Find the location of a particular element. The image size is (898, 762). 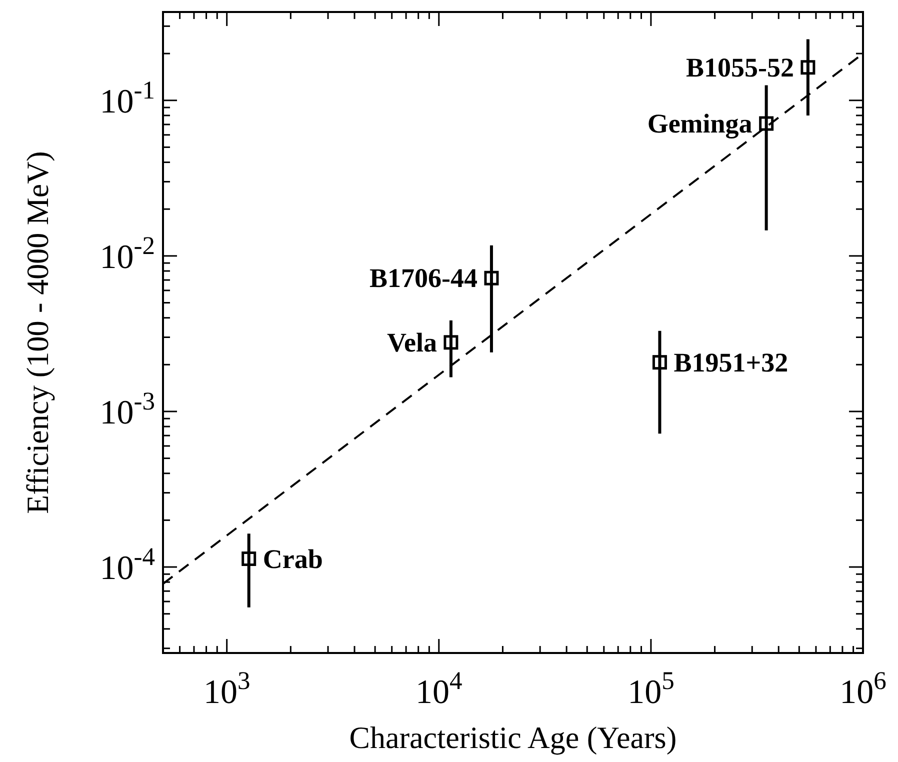

y-tick-label: 10$^{-4}$ is located at coordinates (128, 565).